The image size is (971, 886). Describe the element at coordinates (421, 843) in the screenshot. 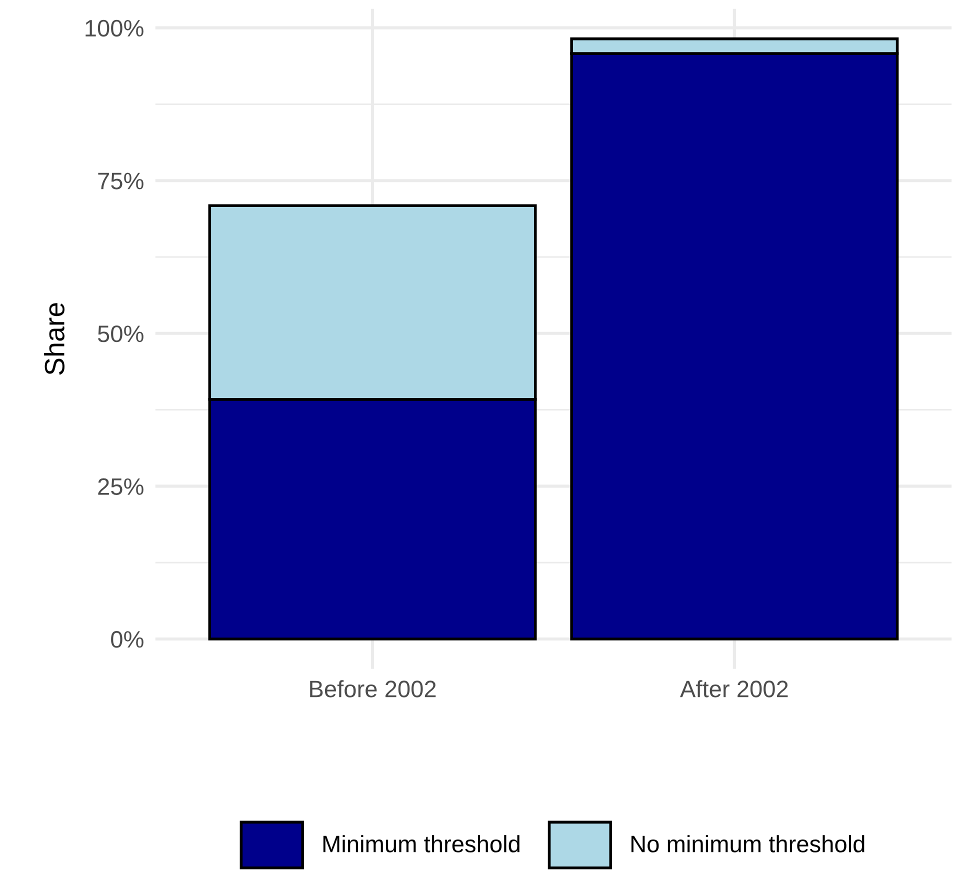

I see `legend-label: Minimum threshold` at that location.